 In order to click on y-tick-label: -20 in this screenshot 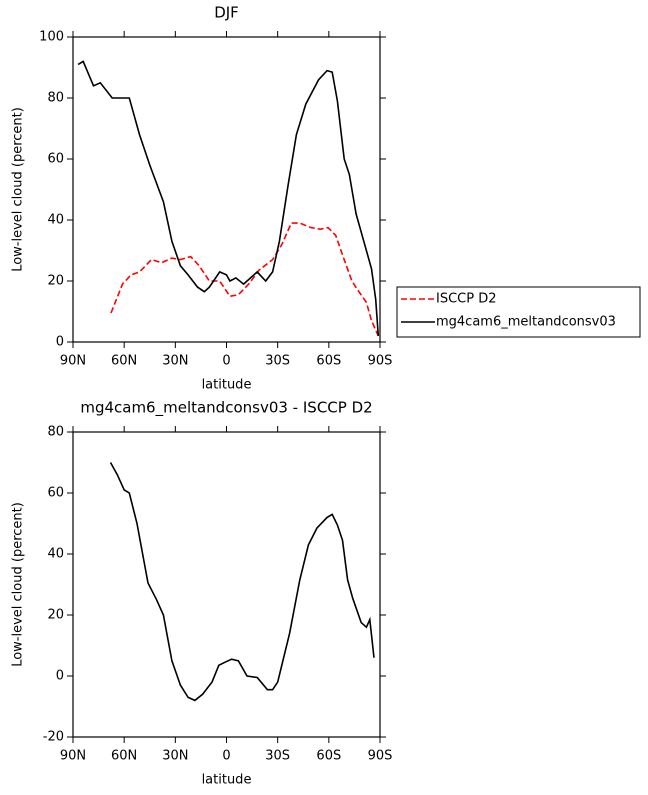, I will do `click(53, 737)`.